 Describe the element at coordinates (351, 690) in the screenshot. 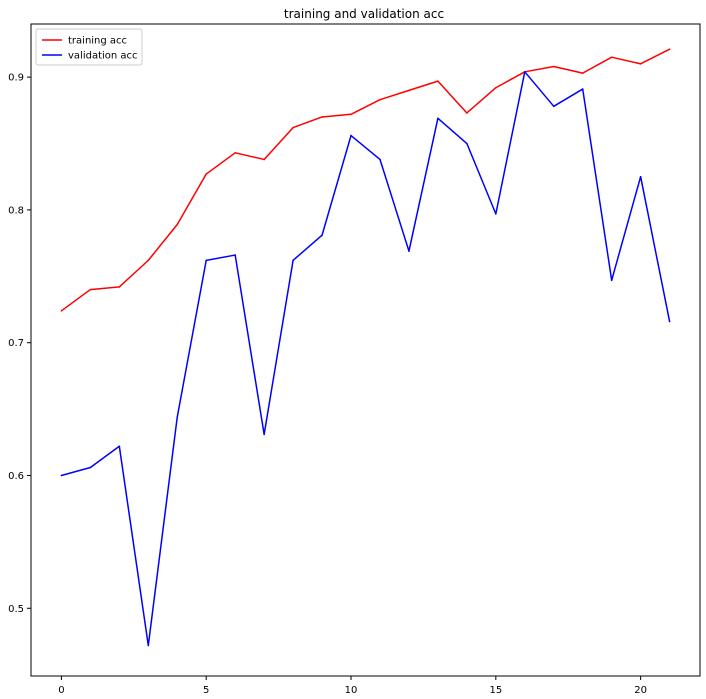

I see `x-tick-label: 10` at that location.